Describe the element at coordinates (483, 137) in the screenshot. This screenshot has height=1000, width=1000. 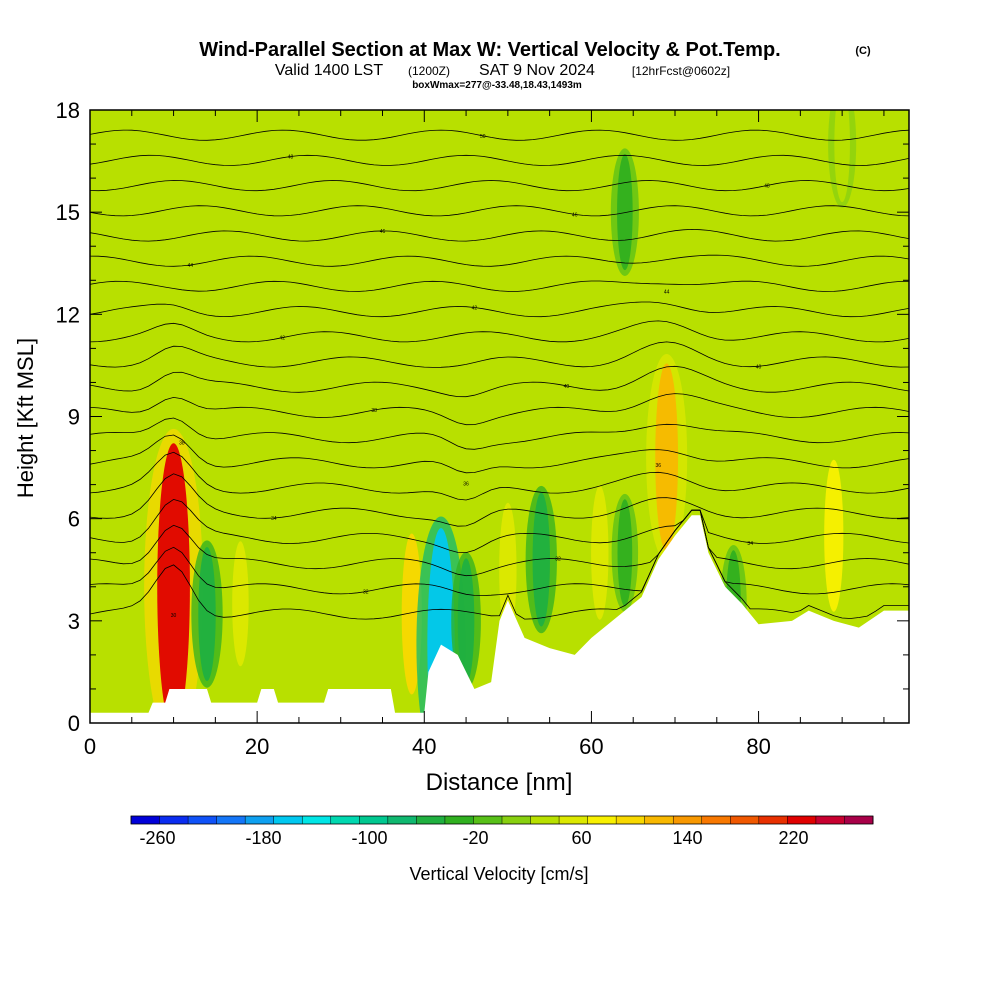
I see `theta-contour-label: 50` at that location.